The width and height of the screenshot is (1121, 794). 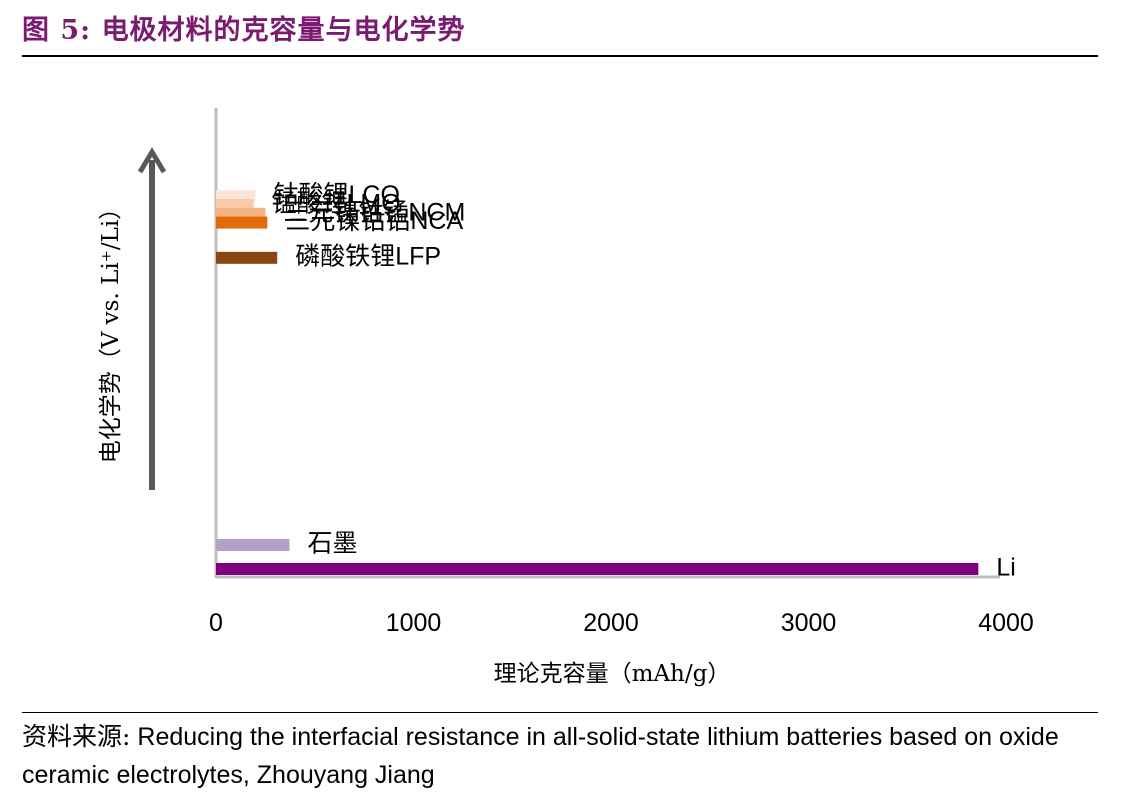 I want to click on x-tick-label-1: 1000, so click(x=414, y=623).